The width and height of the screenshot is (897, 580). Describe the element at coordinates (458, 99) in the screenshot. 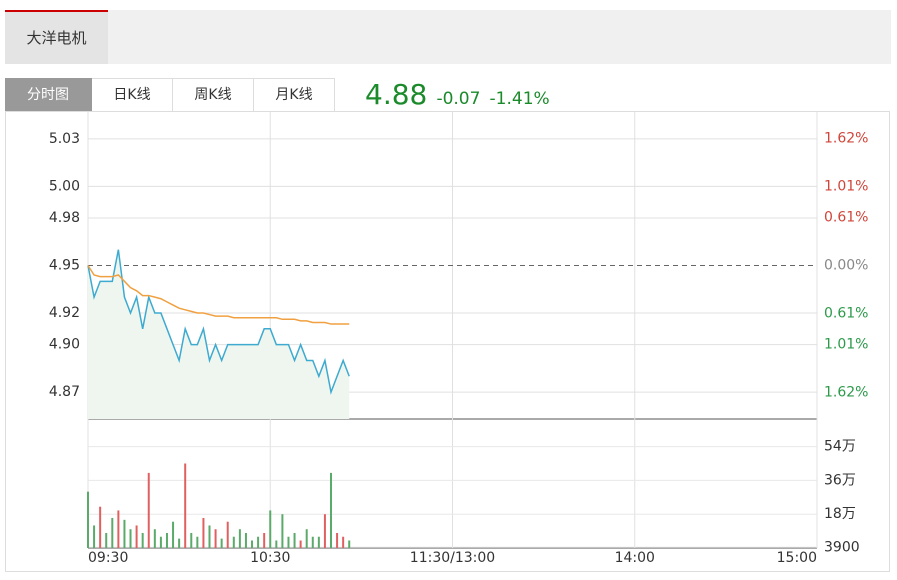

I see `change: -0.07` at that location.